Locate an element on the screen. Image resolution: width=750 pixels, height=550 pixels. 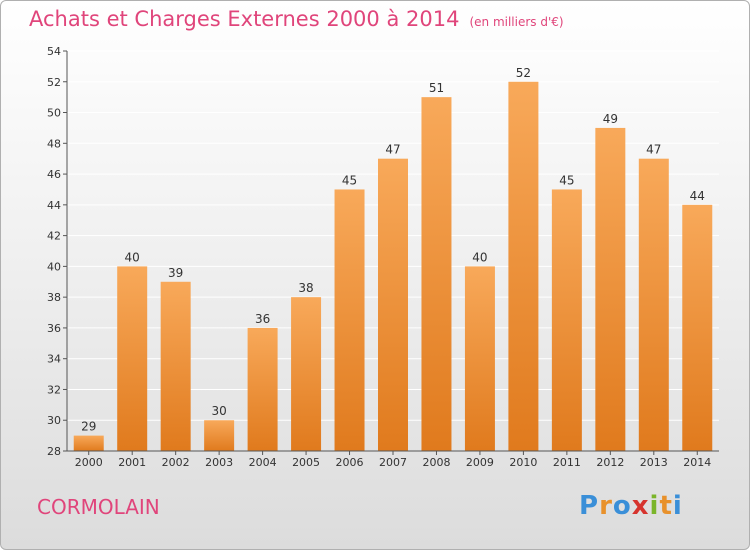
x-tick-label: 2010 is located at coordinates (523, 462).